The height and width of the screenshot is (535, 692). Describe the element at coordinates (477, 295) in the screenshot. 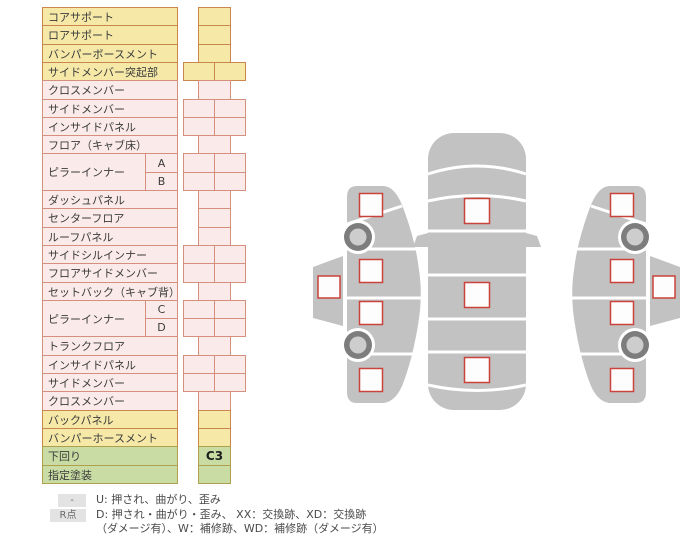

I see `damage-marker-roof` at that location.